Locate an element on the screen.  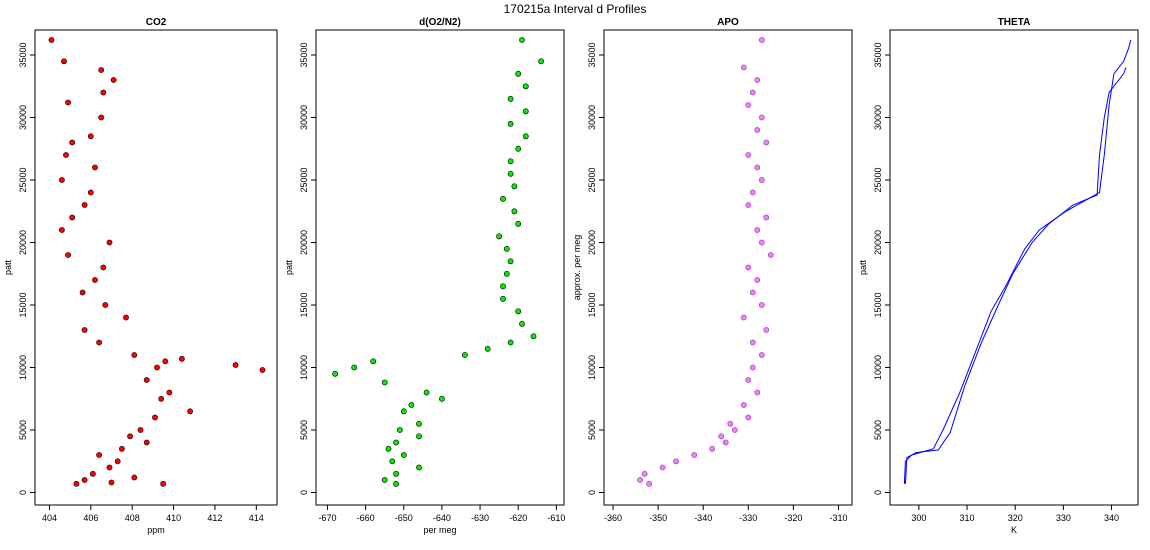
x-tick-label: 340 is located at coordinates (1111, 518).